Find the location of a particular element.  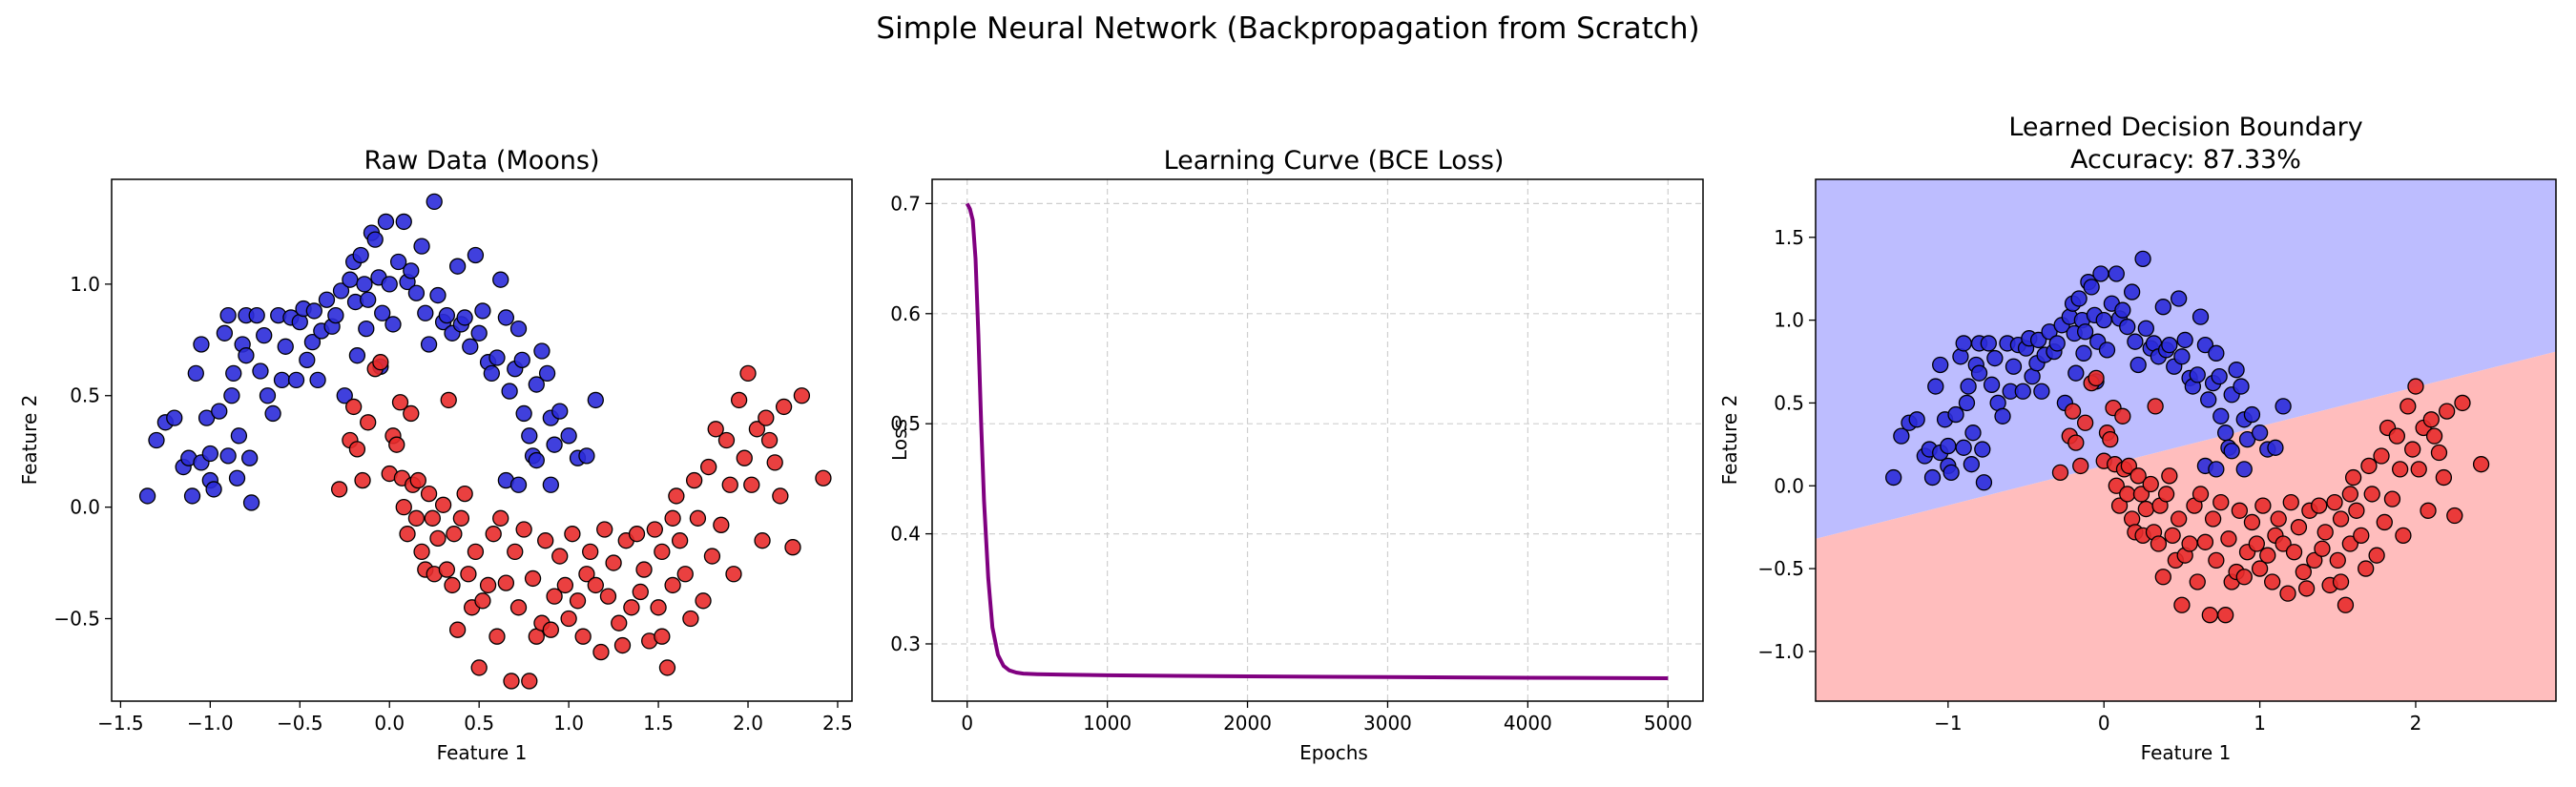

x-tick-label: 2.0 is located at coordinates (748, 723).